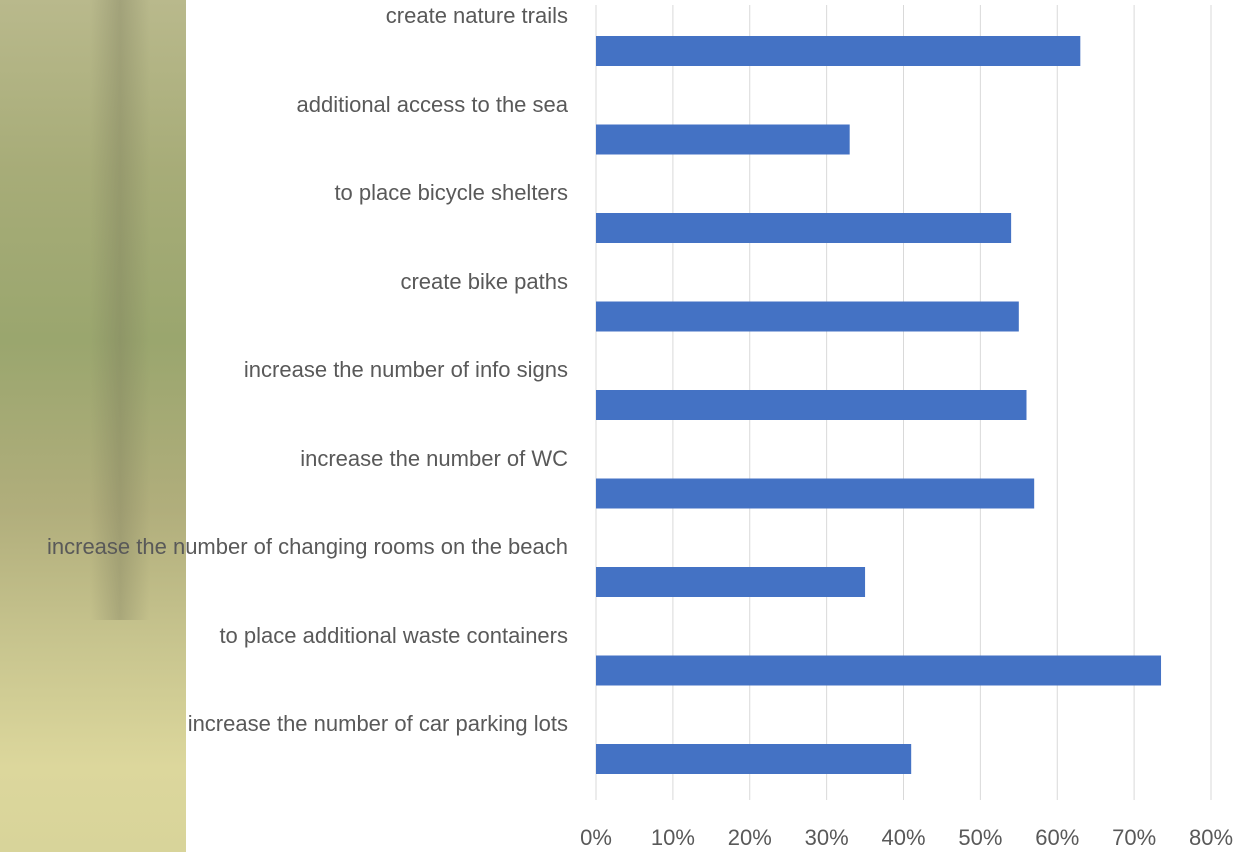  I want to click on x-tick-label: 60%, so click(1057, 837).